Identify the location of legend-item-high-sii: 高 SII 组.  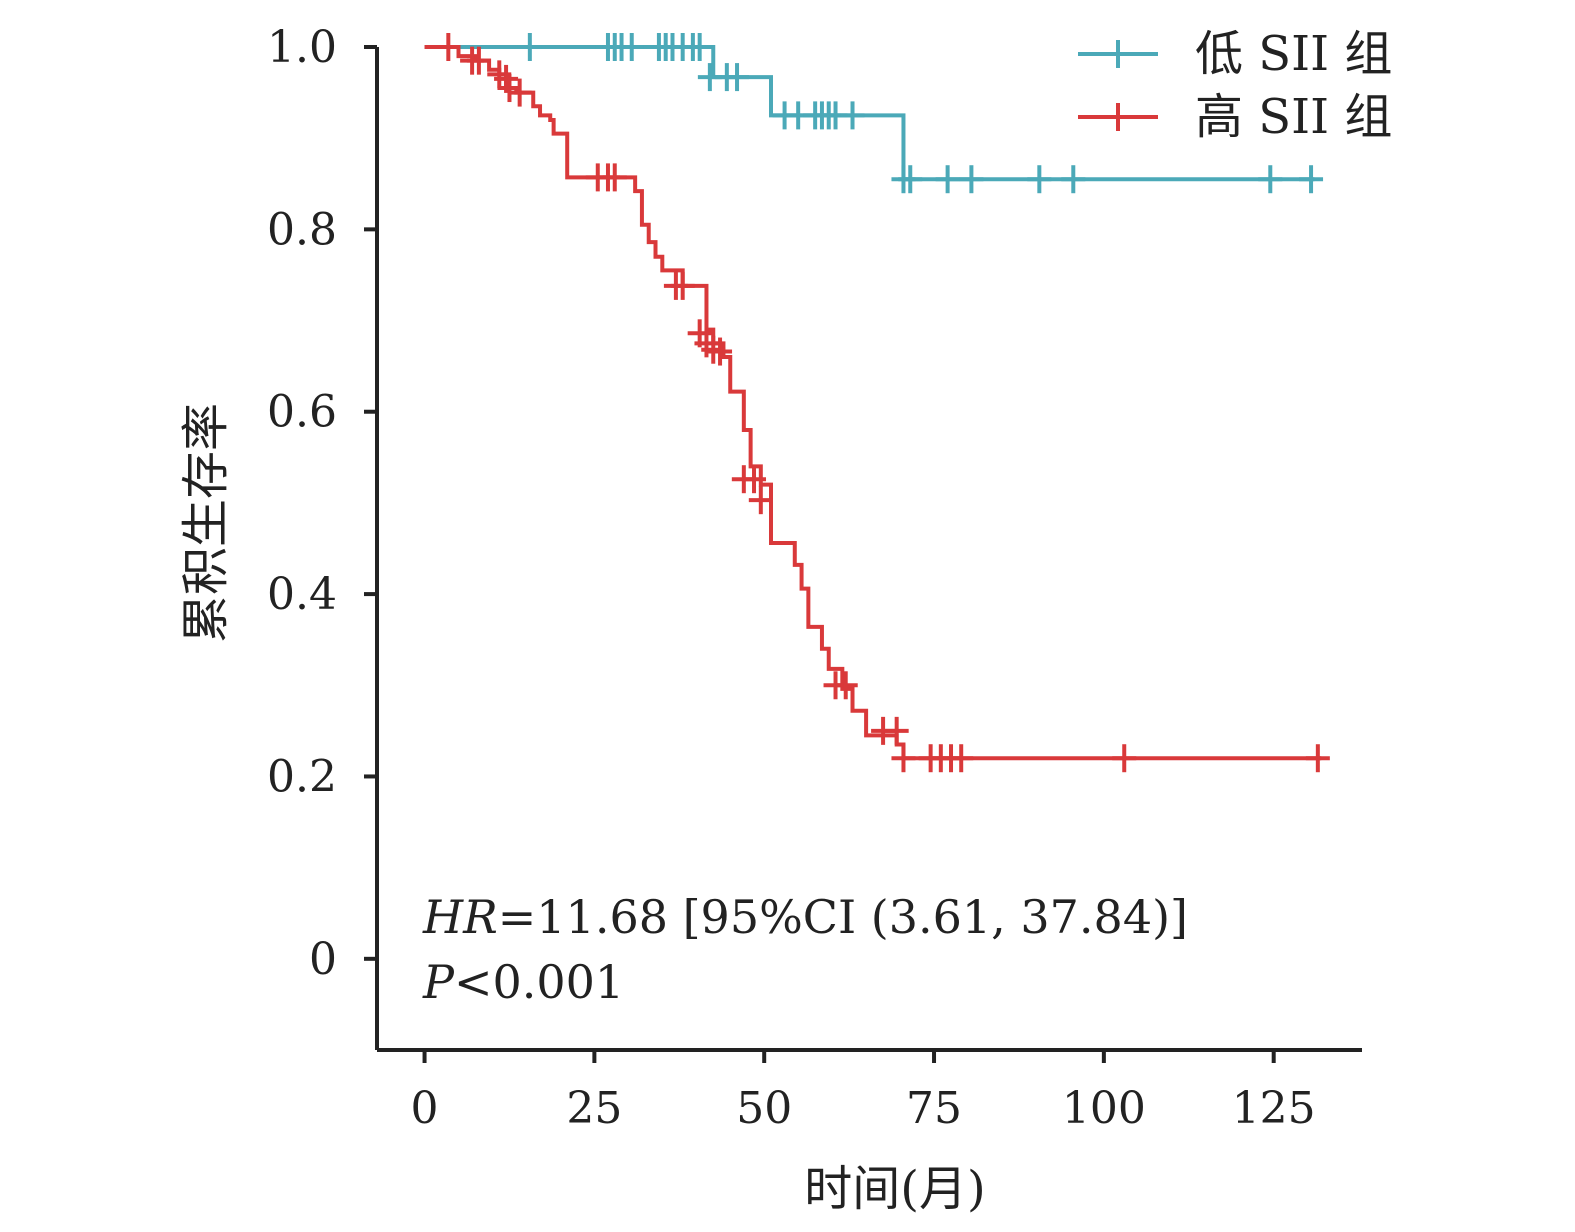
(1235, 117).